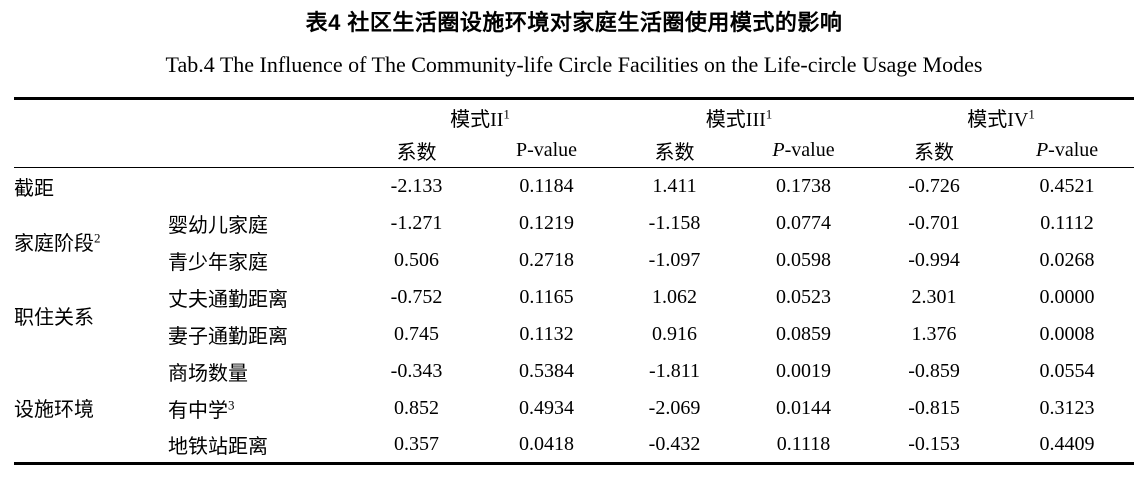  Describe the element at coordinates (674, 185) in the screenshot. I see `coef-cell: 1.411` at that location.